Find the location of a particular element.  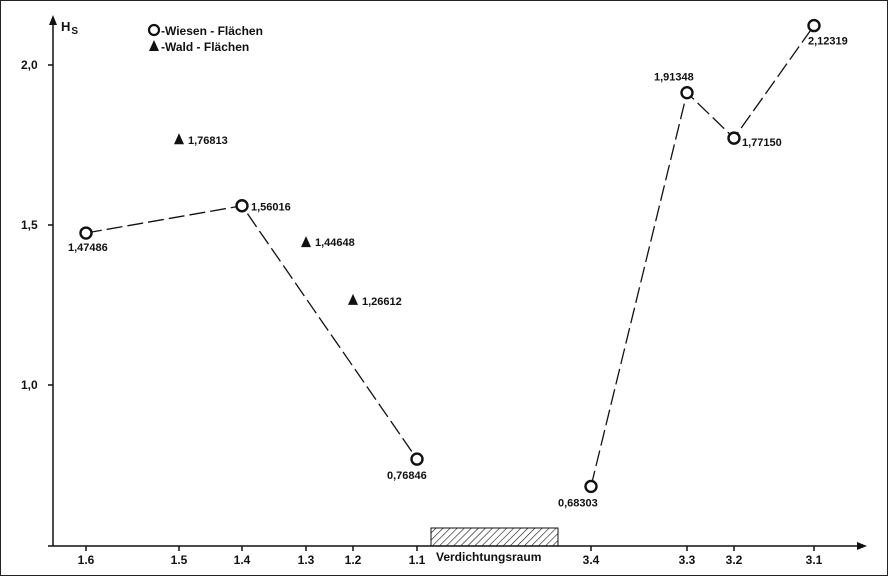

y-tick-label: 1,5 is located at coordinates (29, 225).